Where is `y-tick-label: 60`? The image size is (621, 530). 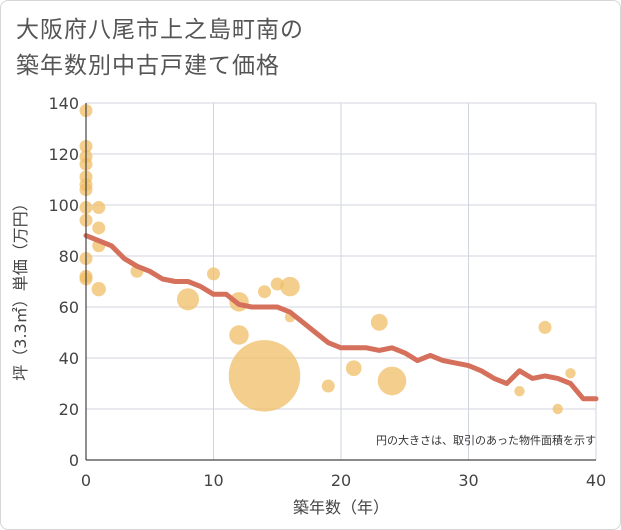
y-tick-label: 60 is located at coordinates (69, 307).